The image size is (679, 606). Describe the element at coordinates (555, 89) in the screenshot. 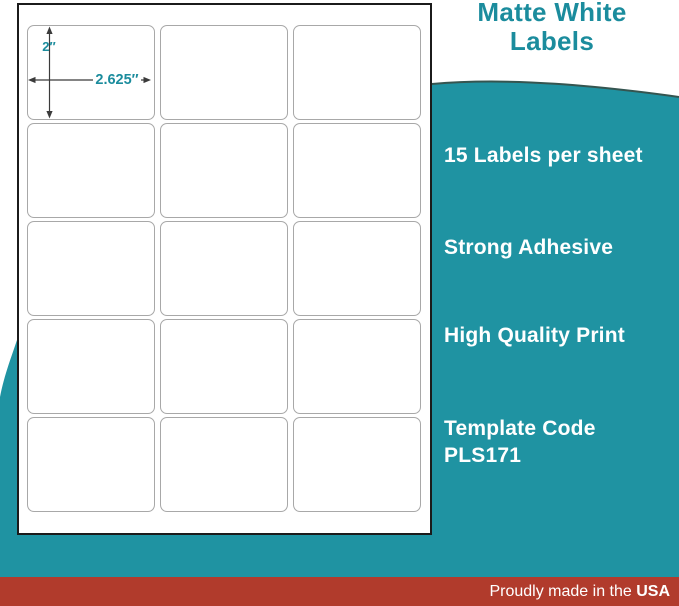

I see `swoosh-top-edge` at that location.